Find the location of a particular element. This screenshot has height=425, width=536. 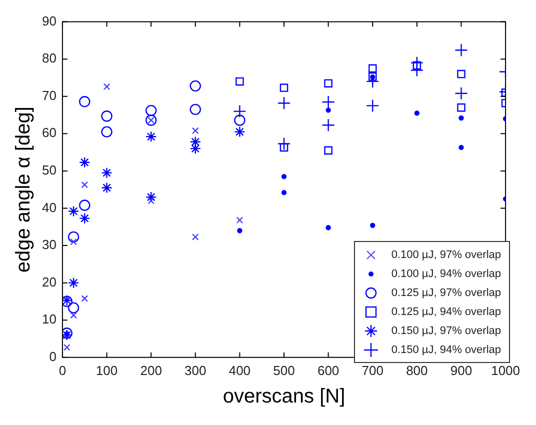

x-tick-label: 700 is located at coordinates (373, 370).